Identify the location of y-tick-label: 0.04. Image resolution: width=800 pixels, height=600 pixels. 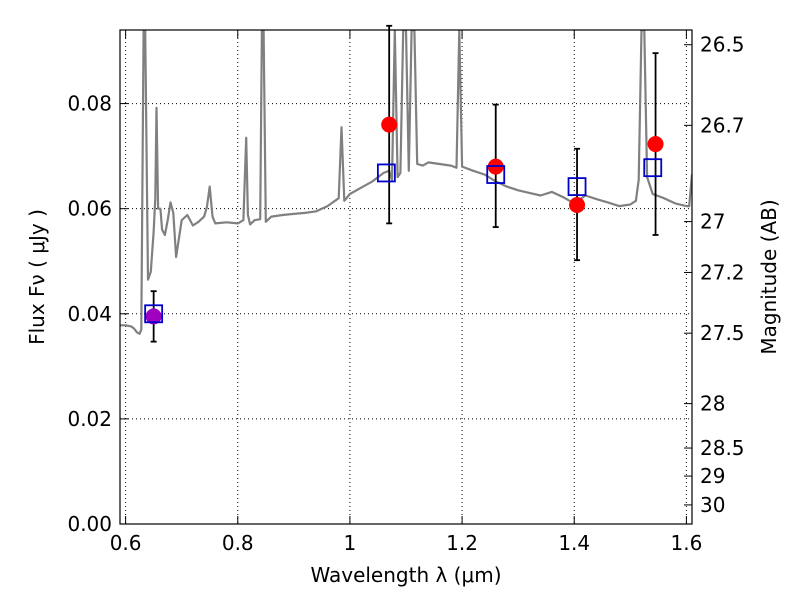
(89, 314).